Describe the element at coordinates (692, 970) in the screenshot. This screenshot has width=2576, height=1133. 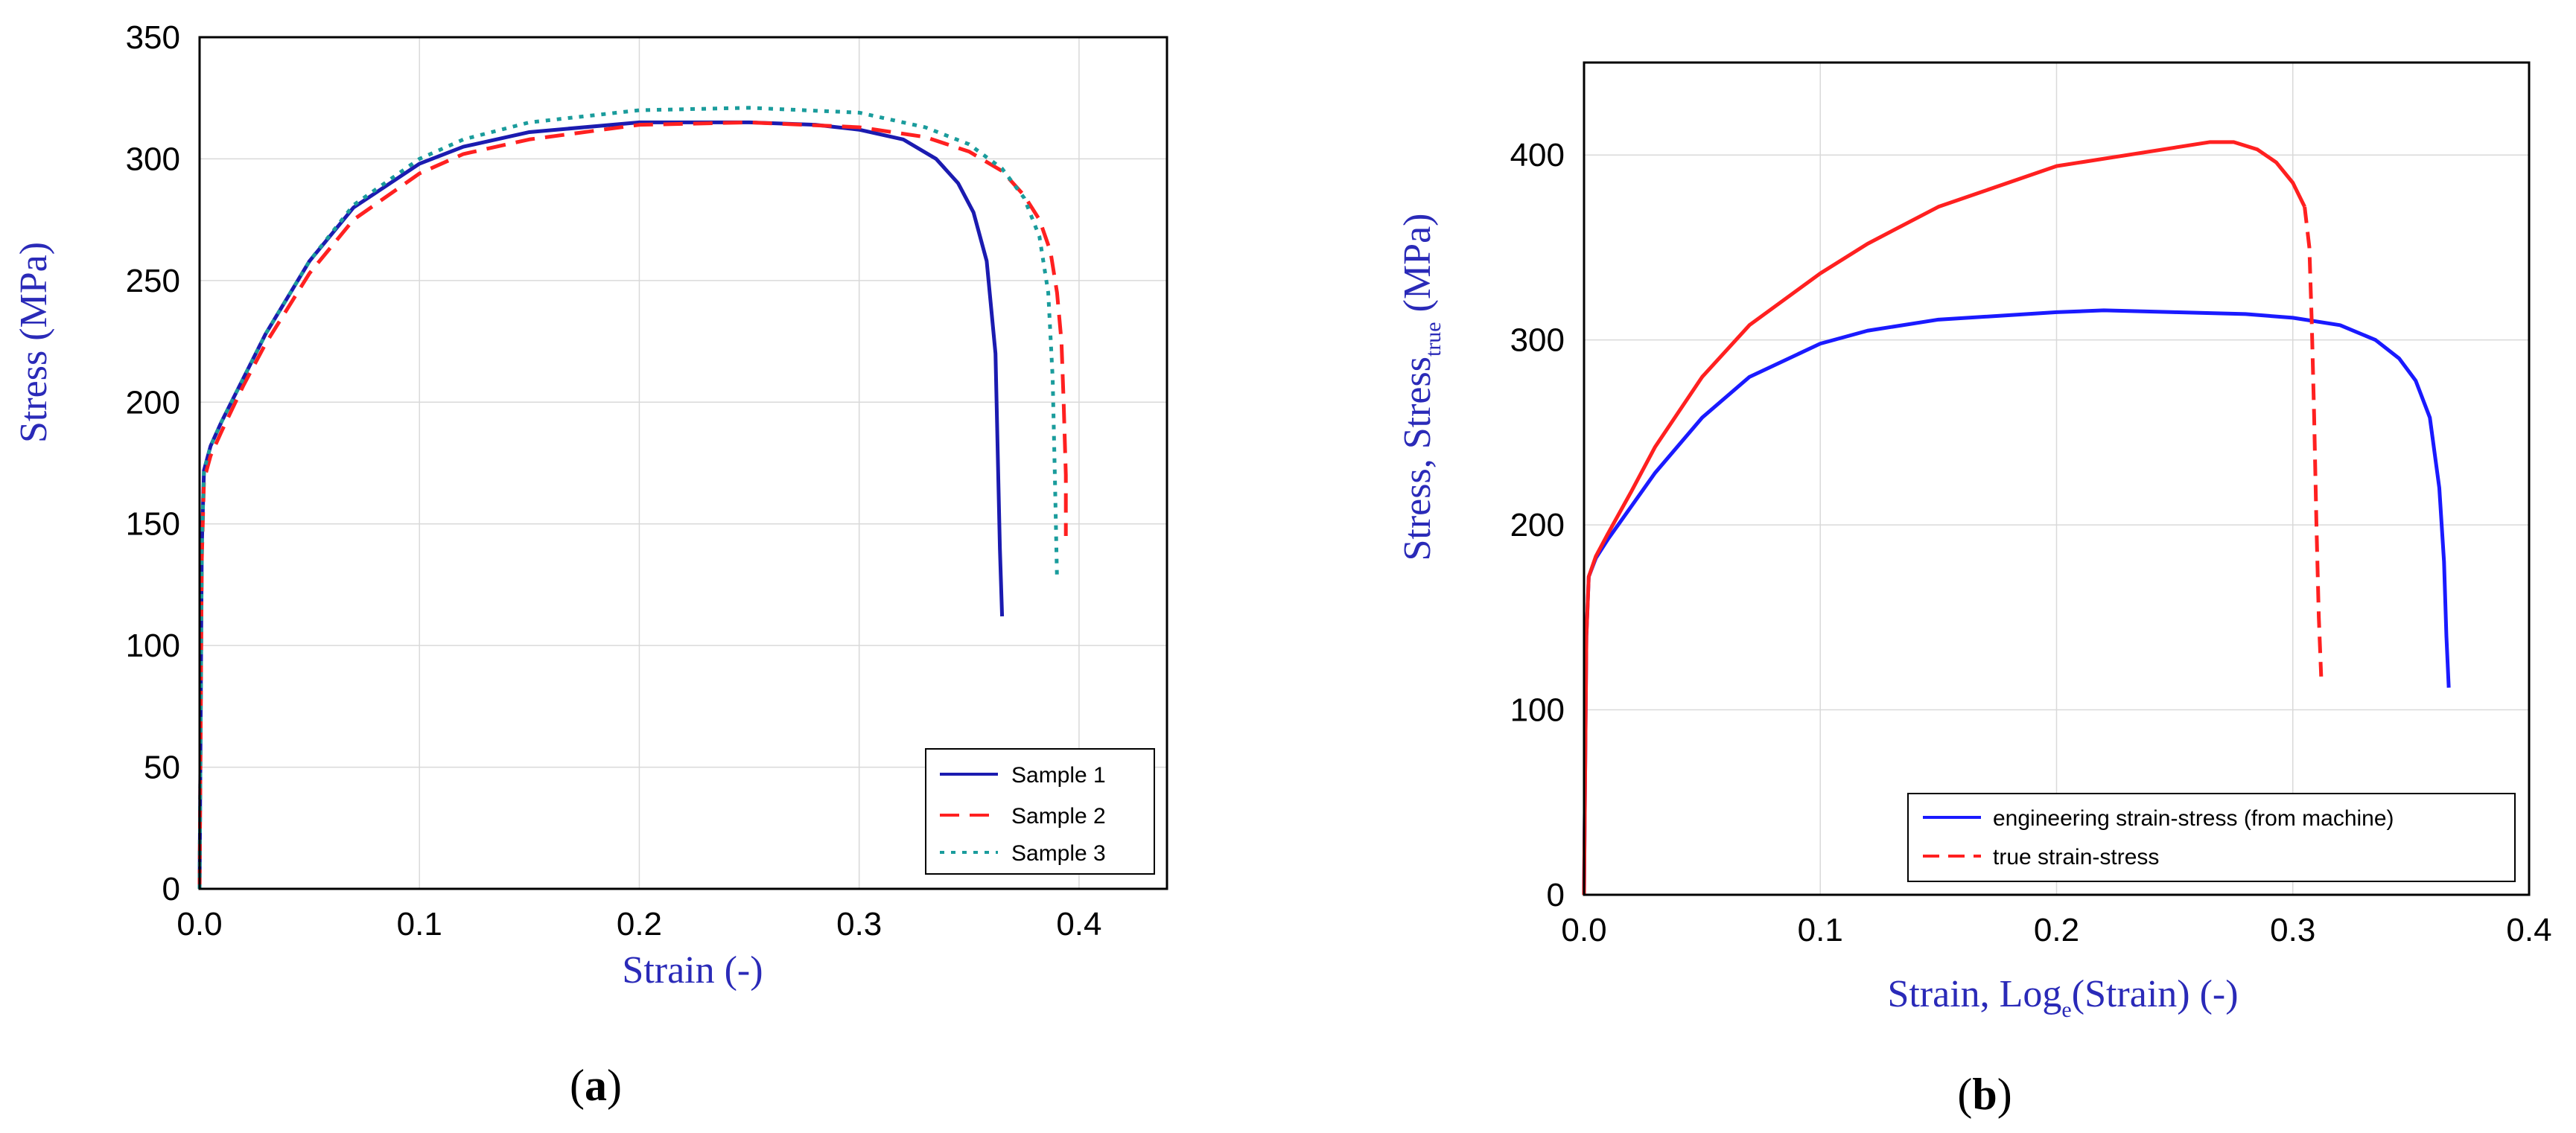
I see `chart-a-x-axis-label: Strain (-)` at that location.